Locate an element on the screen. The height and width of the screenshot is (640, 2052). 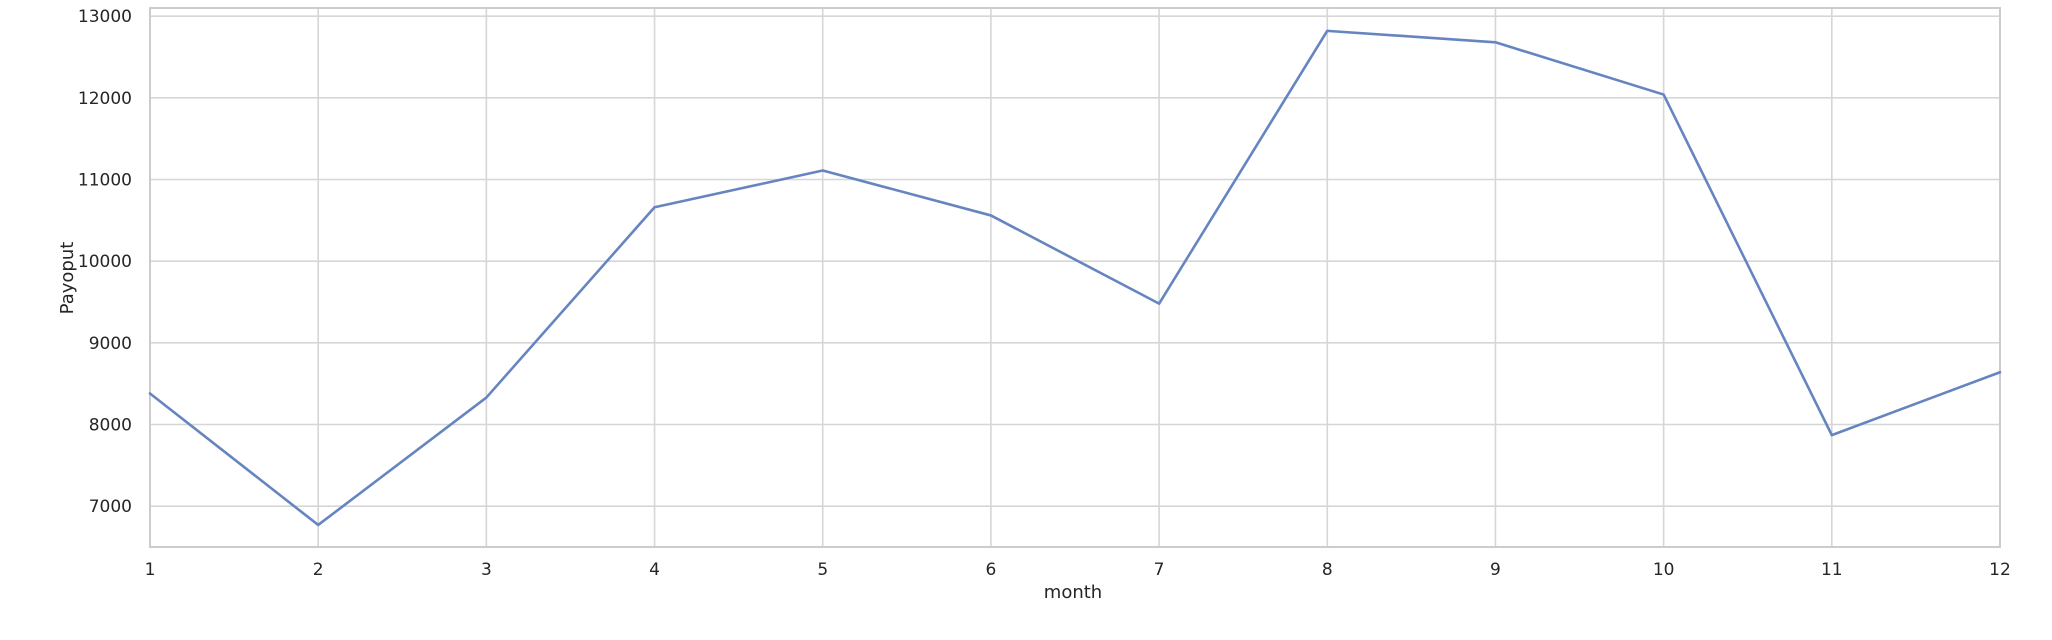
x-tick-label: 1 is located at coordinates (150, 570).